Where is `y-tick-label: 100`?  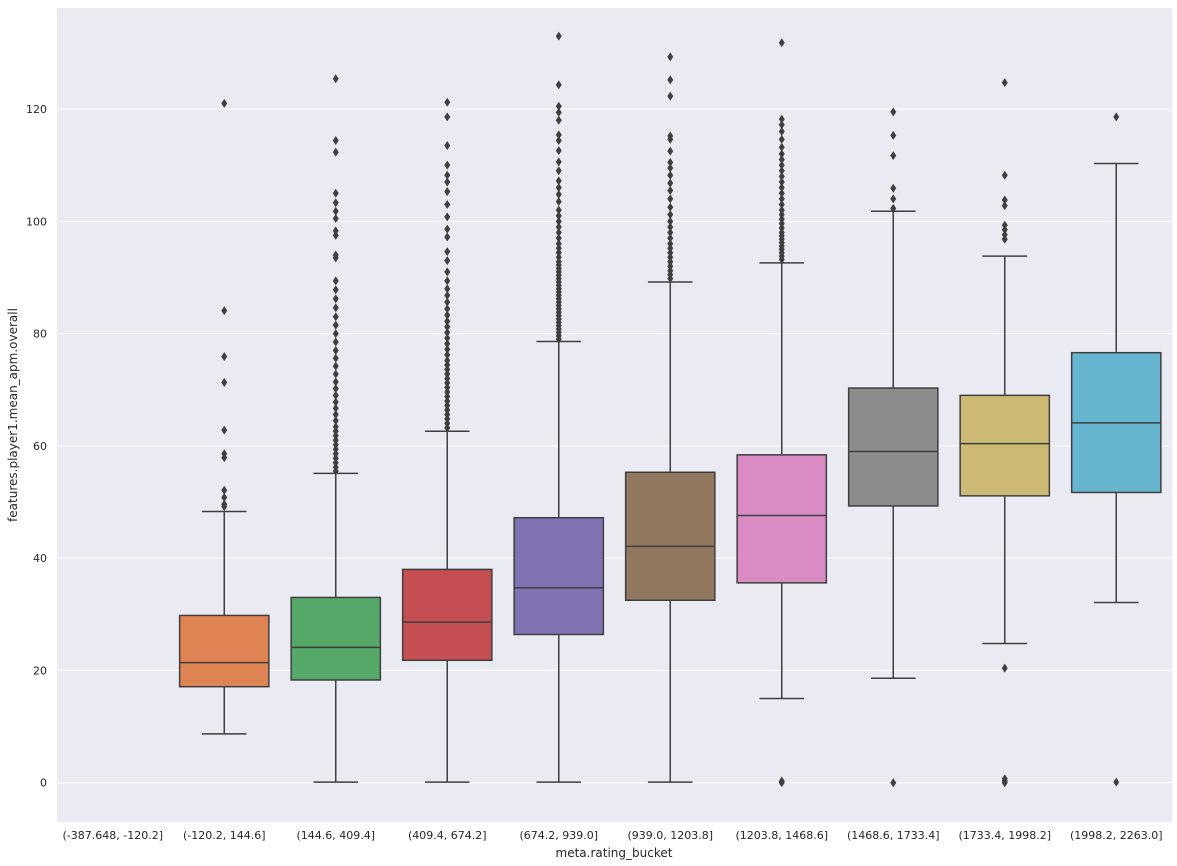 y-tick-label: 100 is located at coordinates (36, 221).